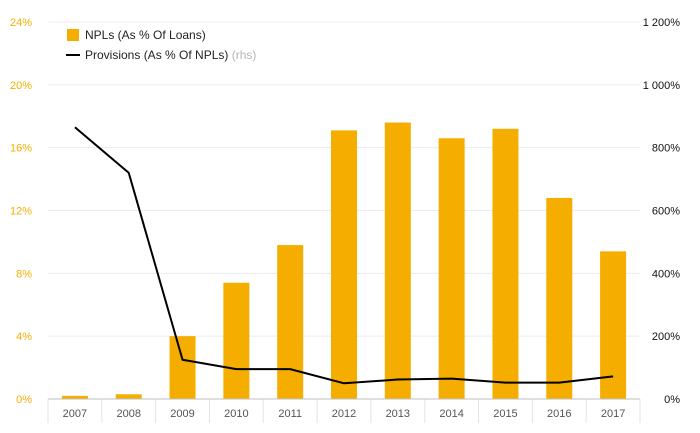 This screenshot has width=700, height=433. Describe the element at coordinates (24, 400) in the screenshot. I see `left-tick-label: 0%` at that location.